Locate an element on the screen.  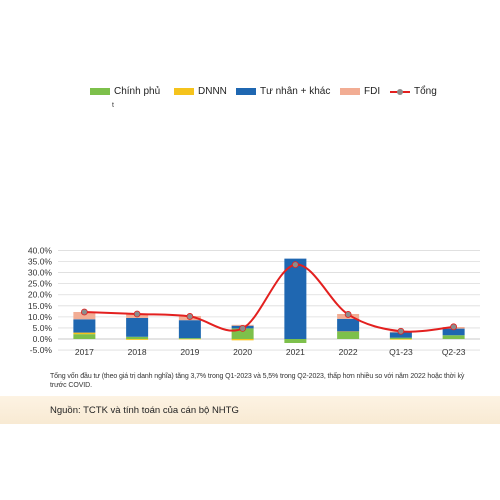
y-tick-label: 25.0% is located at coordinates (40, 284).